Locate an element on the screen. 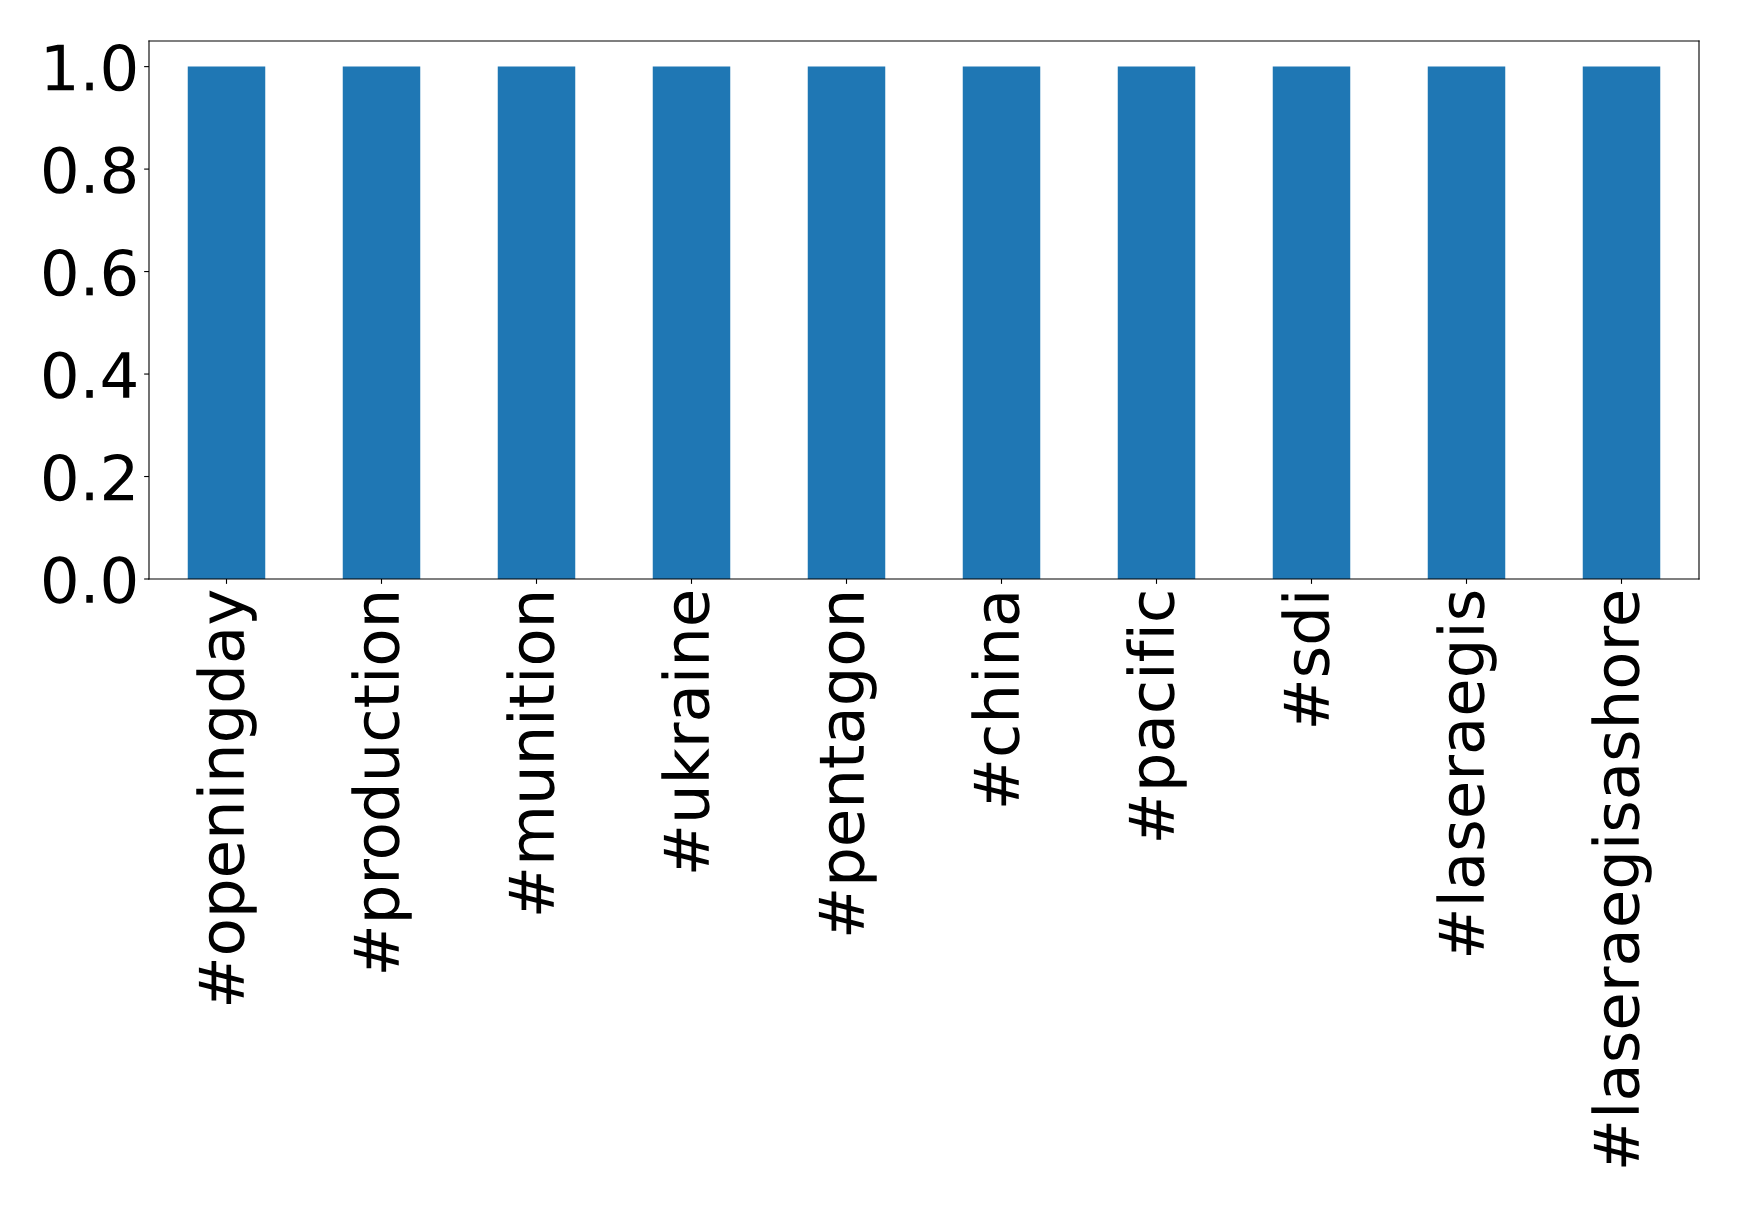  x-tick-label: #openingday is located at coordinates (226, 797).